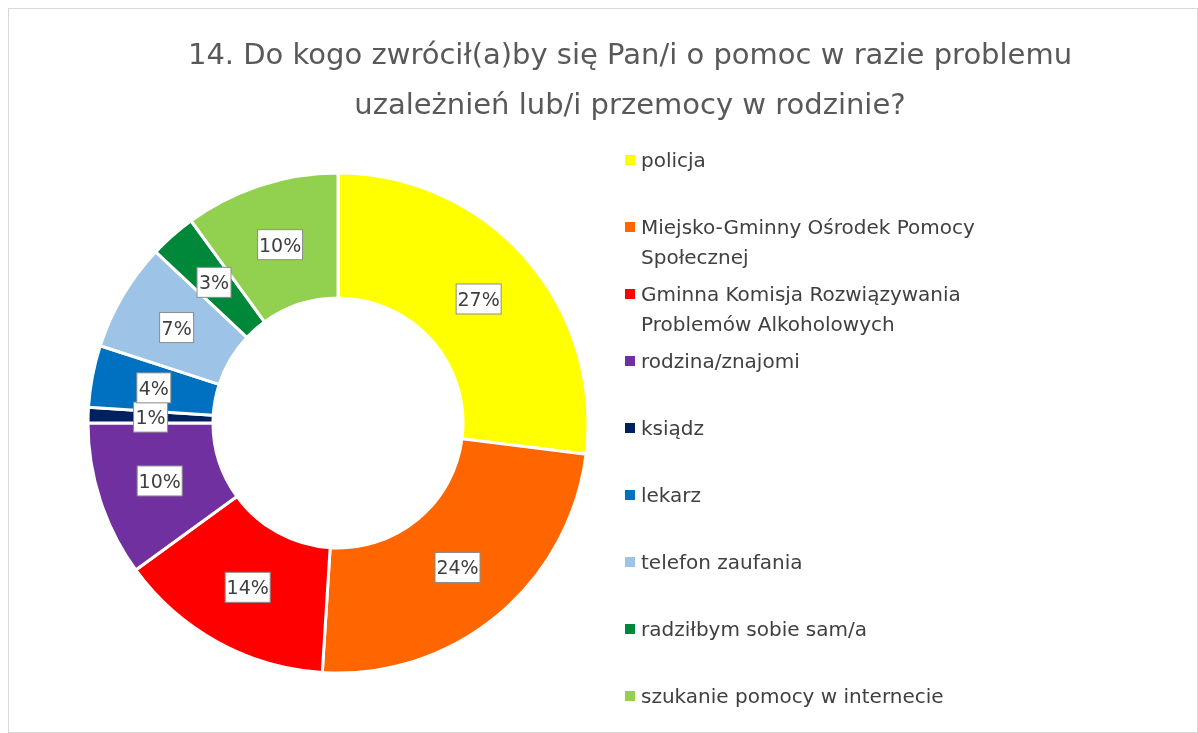  I want to click on legend-label: Miejsko-Gminny Ośrodek Pomocy Społecznej, so click(808, 242).